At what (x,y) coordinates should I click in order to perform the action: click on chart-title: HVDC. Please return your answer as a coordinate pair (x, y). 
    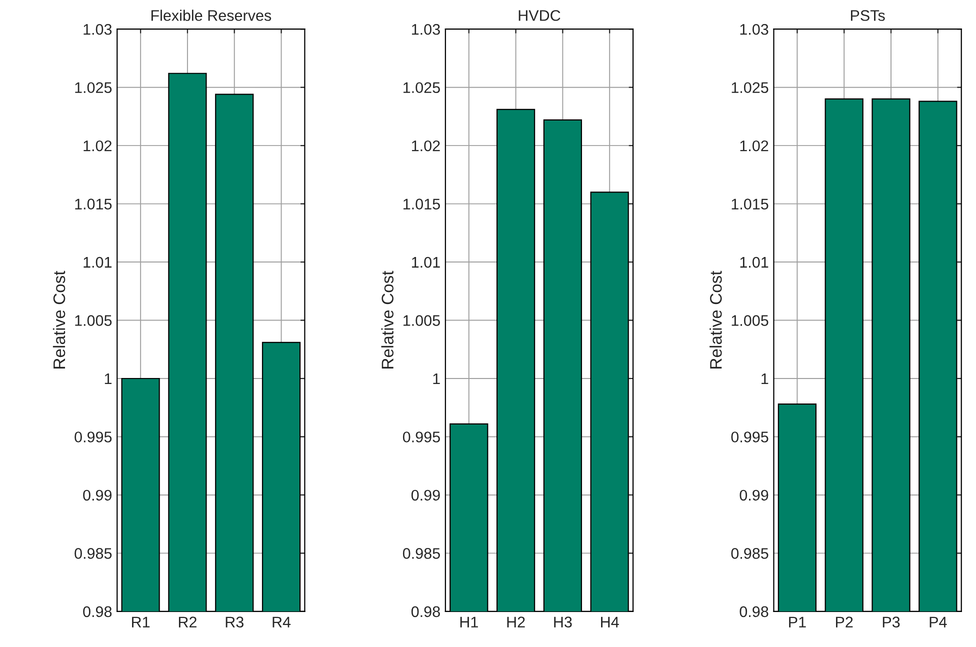
    Looking at the image, I should click on (539, 15).